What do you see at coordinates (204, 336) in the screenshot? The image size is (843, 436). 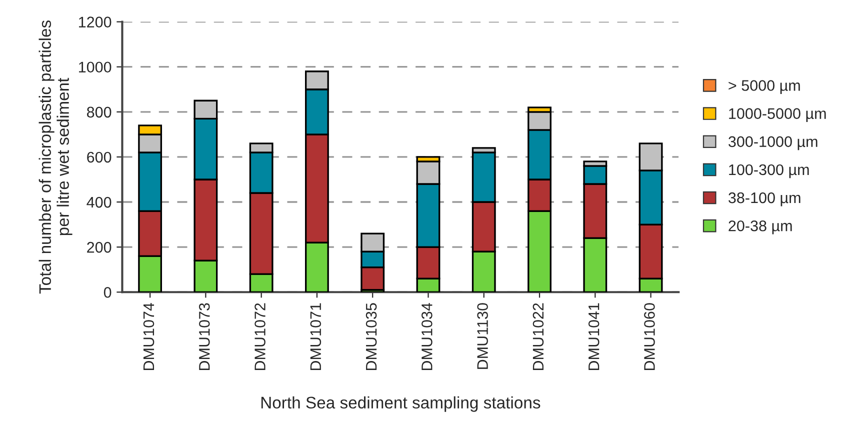 I see `x-tick-label: DMU1073` at bounding box center [204, 336].